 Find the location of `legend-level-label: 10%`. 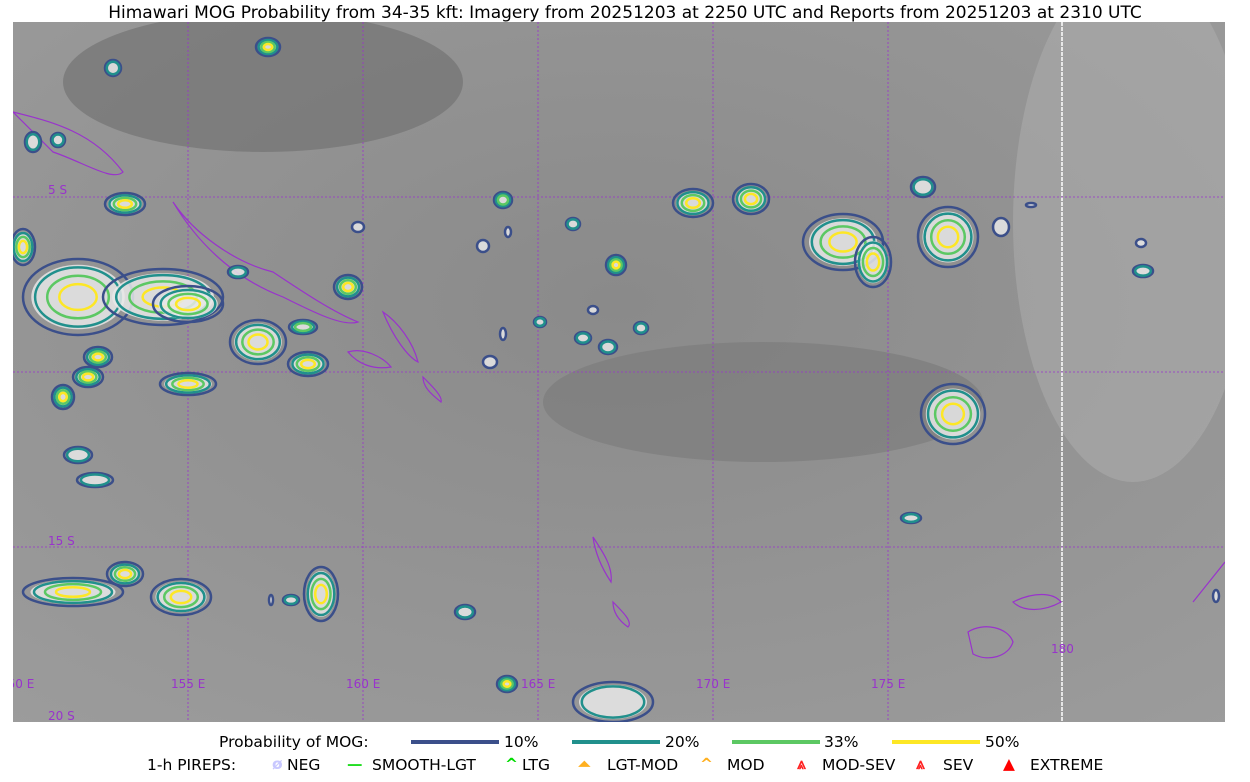

legend-level-label: 10% is located at coordinates (521, 742).